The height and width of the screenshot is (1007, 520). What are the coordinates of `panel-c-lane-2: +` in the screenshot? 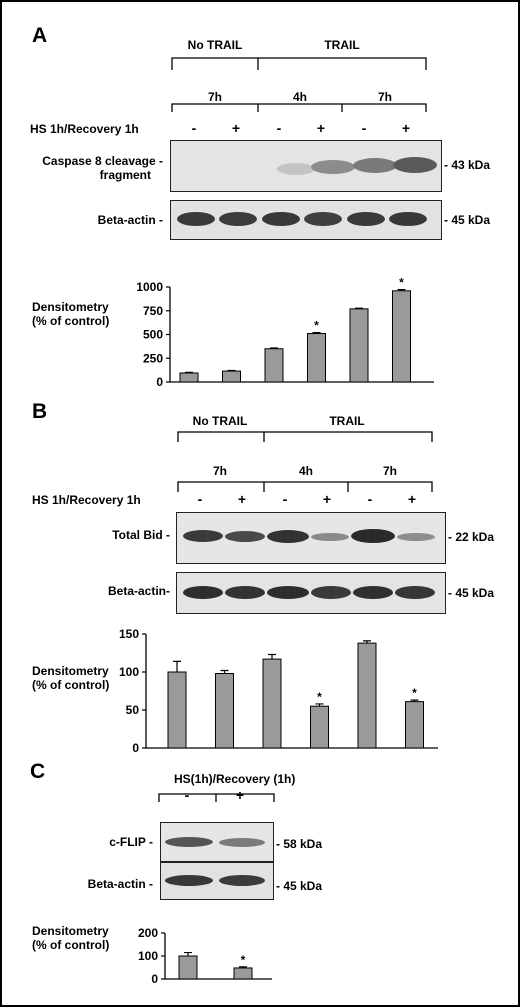 It's located at (240, 795).